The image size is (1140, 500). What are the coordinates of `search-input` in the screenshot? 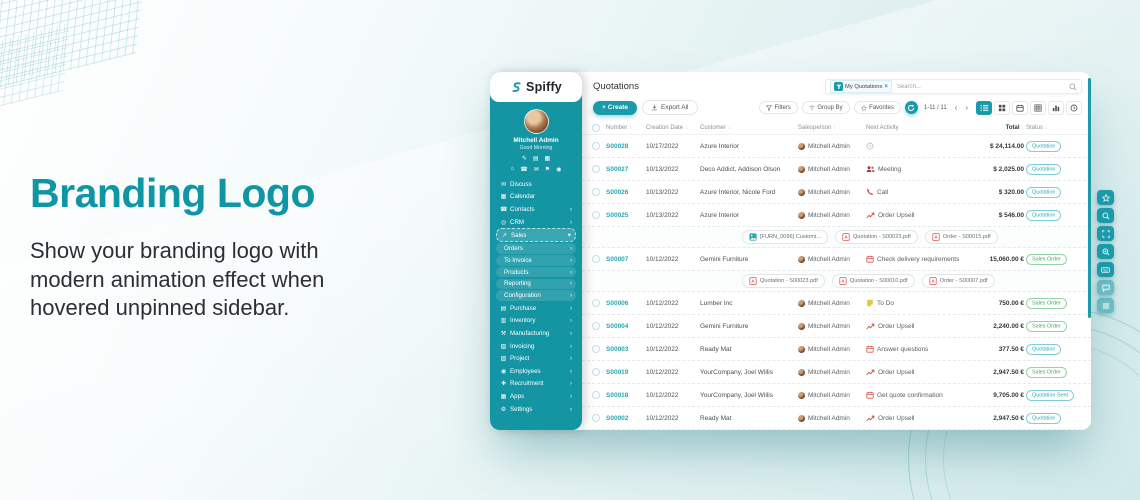 It's located at (980, 86).